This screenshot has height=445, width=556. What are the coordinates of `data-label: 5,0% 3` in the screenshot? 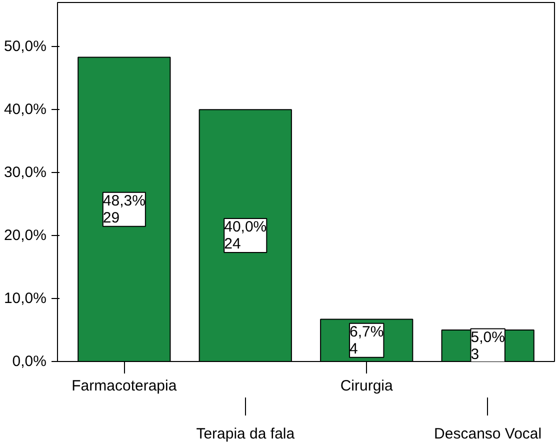 It's located at (487, 345).